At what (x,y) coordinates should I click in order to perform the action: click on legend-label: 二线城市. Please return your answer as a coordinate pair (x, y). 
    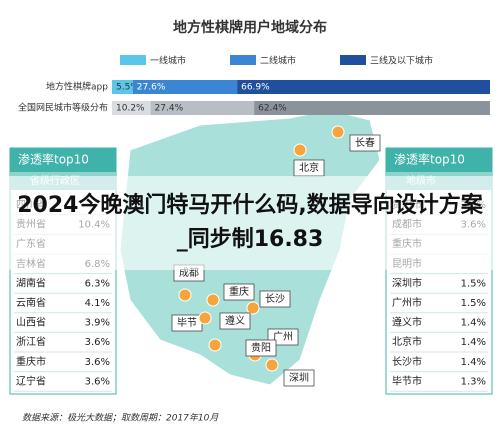
    Looking at the image, I should click on (278, 61).